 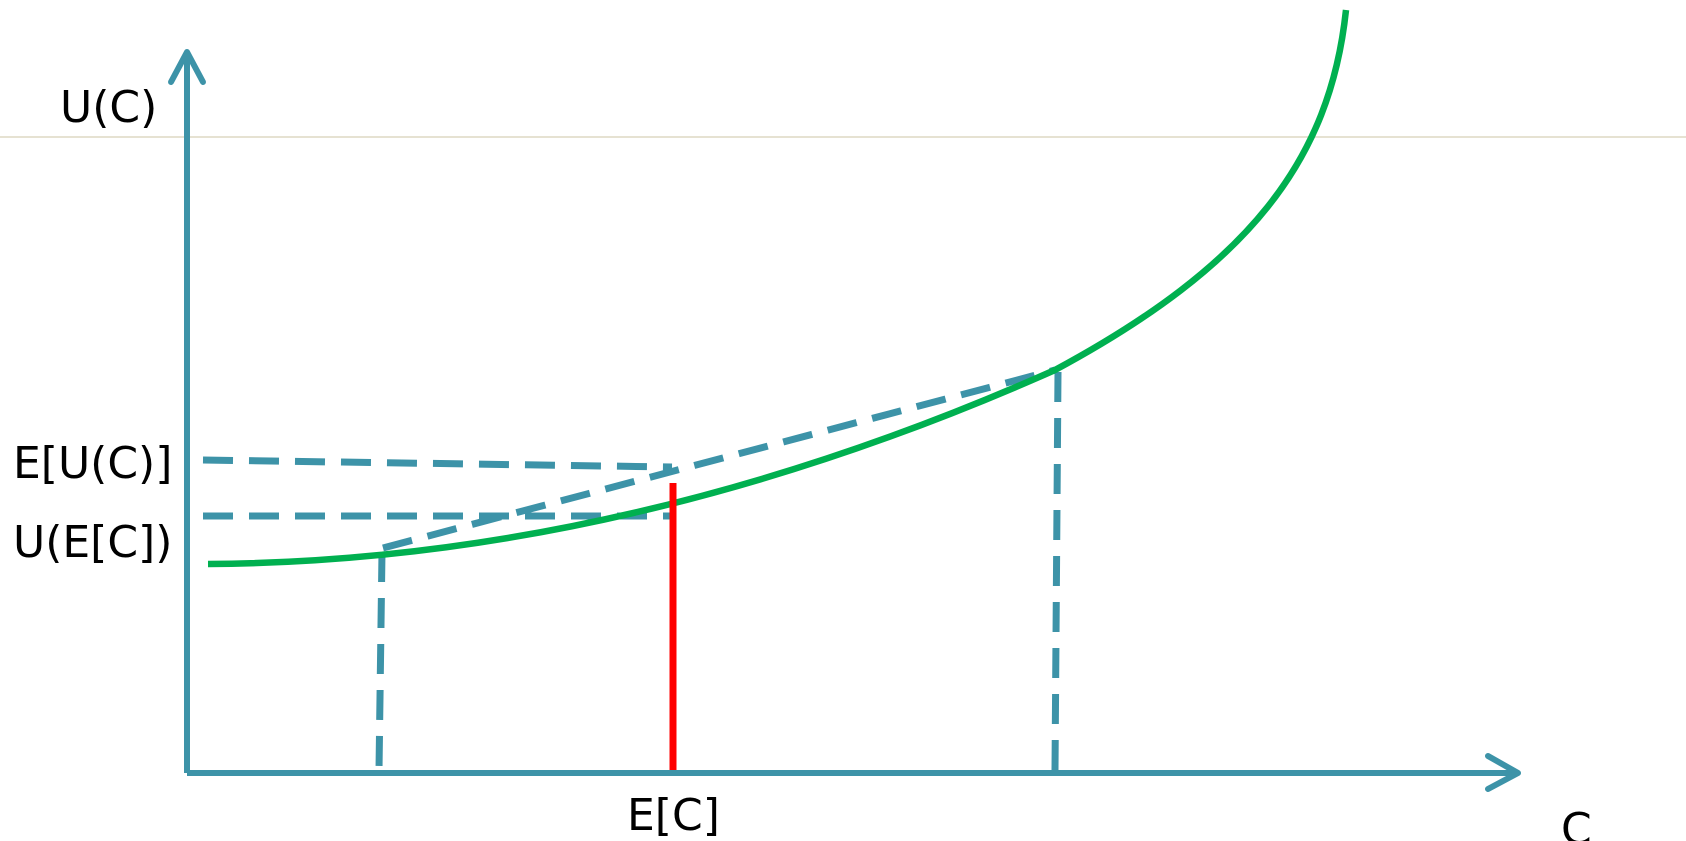 I want to click on high-outcome-guide, so click(x=1056, y=571).